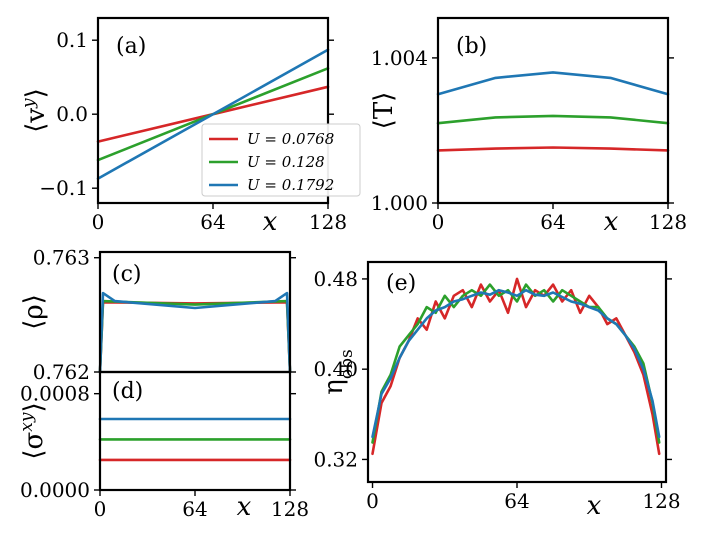 This screenshot has width=704, height=540. What do you see at coordinates (163, 446) in the screenshot?
I see `panel-d: 0.0000 0.0008 0 64 128 (d) x ⟨σxy⟩` at bounding box center [163, 446].